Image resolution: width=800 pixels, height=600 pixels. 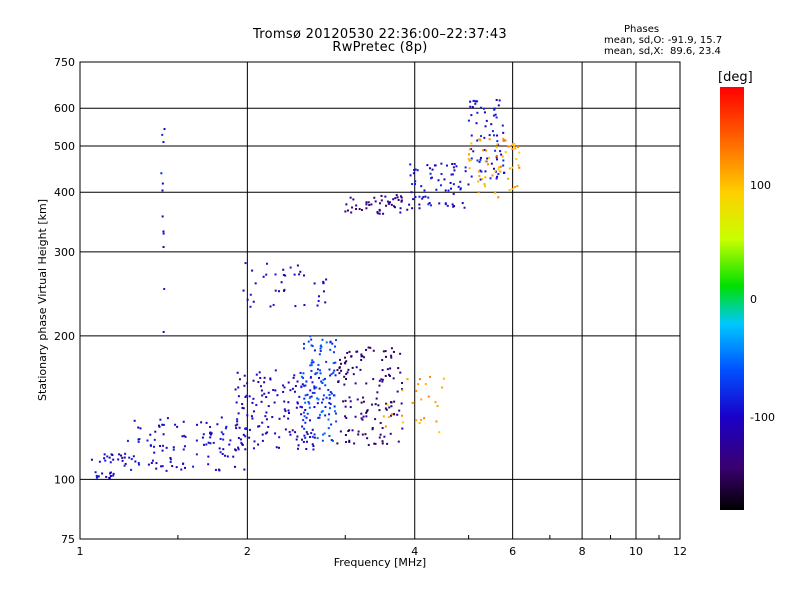 I want to click on y-tick-label: 750, so click(x=64, y=62).